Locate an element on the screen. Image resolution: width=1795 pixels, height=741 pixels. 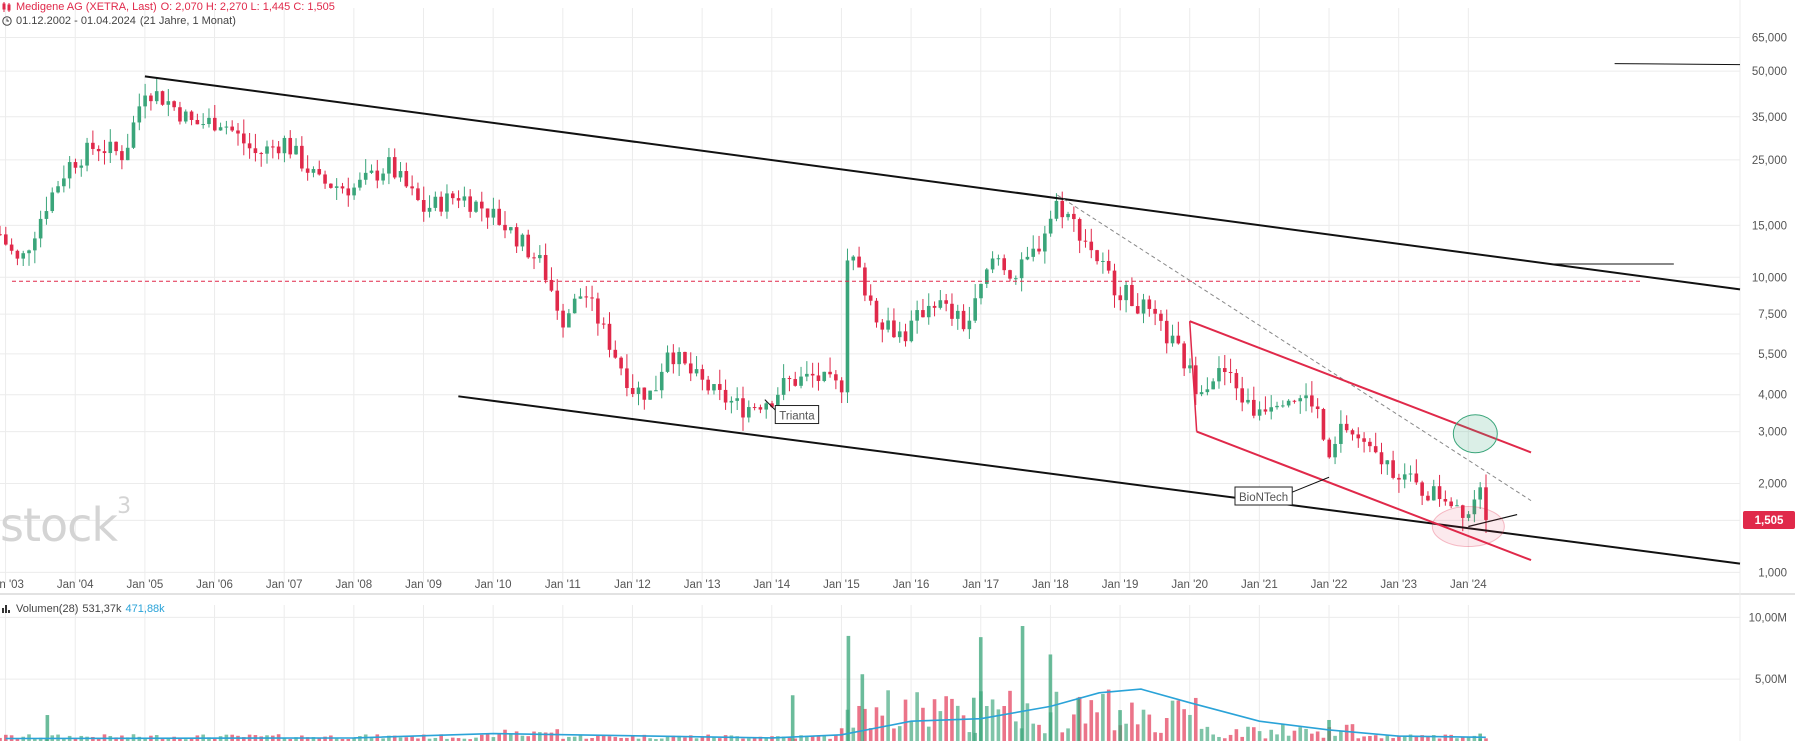
time-tick-label: Jan '07 is located at coordinates (284, 585).